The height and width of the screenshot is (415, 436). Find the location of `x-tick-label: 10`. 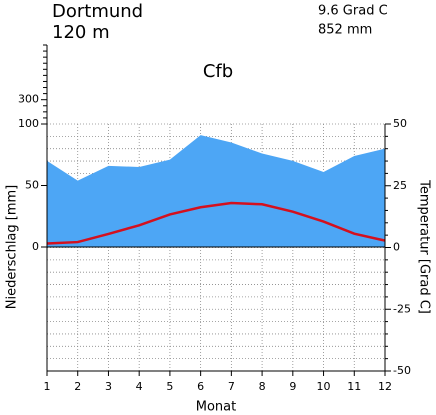

x-tick-label: 10 is located at coordinates (324, 386).